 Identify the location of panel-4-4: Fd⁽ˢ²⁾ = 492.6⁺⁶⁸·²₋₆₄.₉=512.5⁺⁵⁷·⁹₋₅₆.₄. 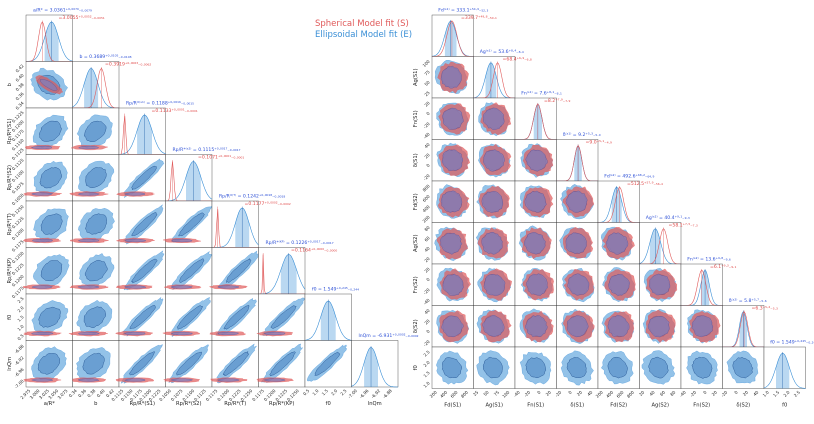
(630, 198).